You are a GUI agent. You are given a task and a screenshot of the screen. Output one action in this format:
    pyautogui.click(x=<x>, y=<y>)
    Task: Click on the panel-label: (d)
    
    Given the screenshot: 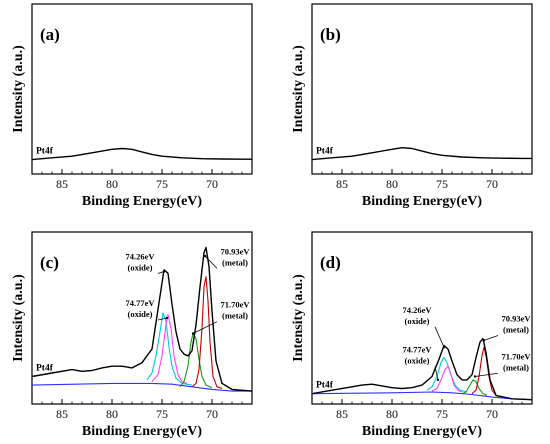 What is the action you would take?
    pyautogui.click(x=330, y=262)
    